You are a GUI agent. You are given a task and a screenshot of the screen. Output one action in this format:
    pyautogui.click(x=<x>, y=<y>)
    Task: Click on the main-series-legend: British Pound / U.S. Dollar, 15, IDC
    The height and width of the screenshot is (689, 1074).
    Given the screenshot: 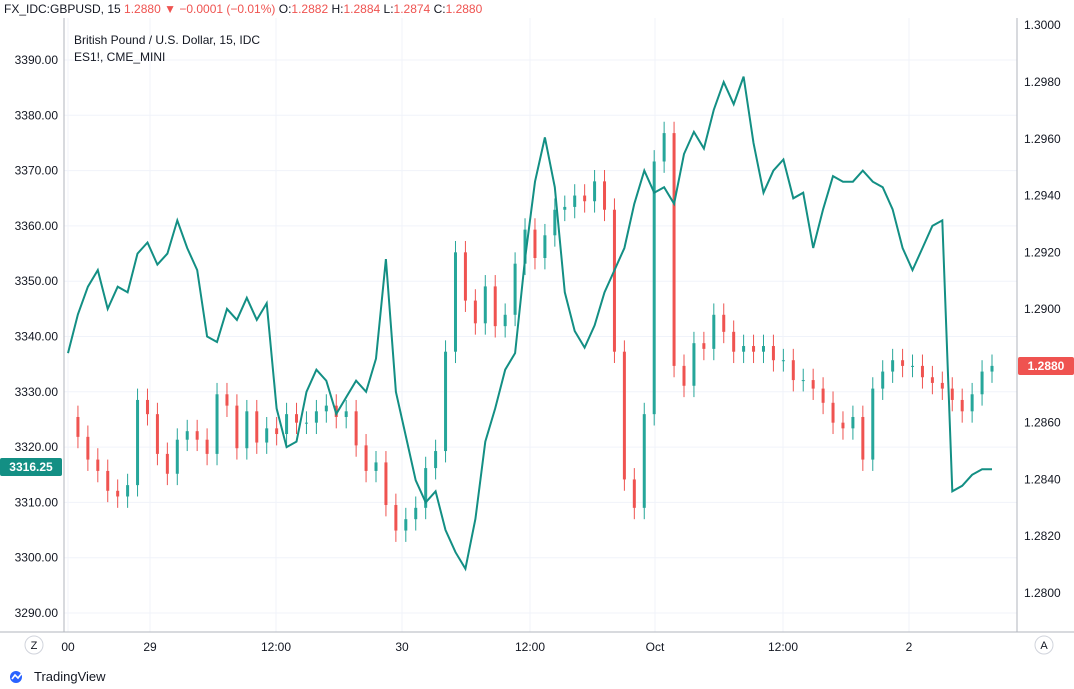 What is the action you would take?
    pyautogui.click(x=167, y=40)
    